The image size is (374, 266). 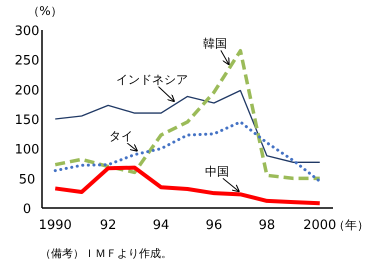 I want to click on y-tick-label: 100, so click(x=27, y=150).